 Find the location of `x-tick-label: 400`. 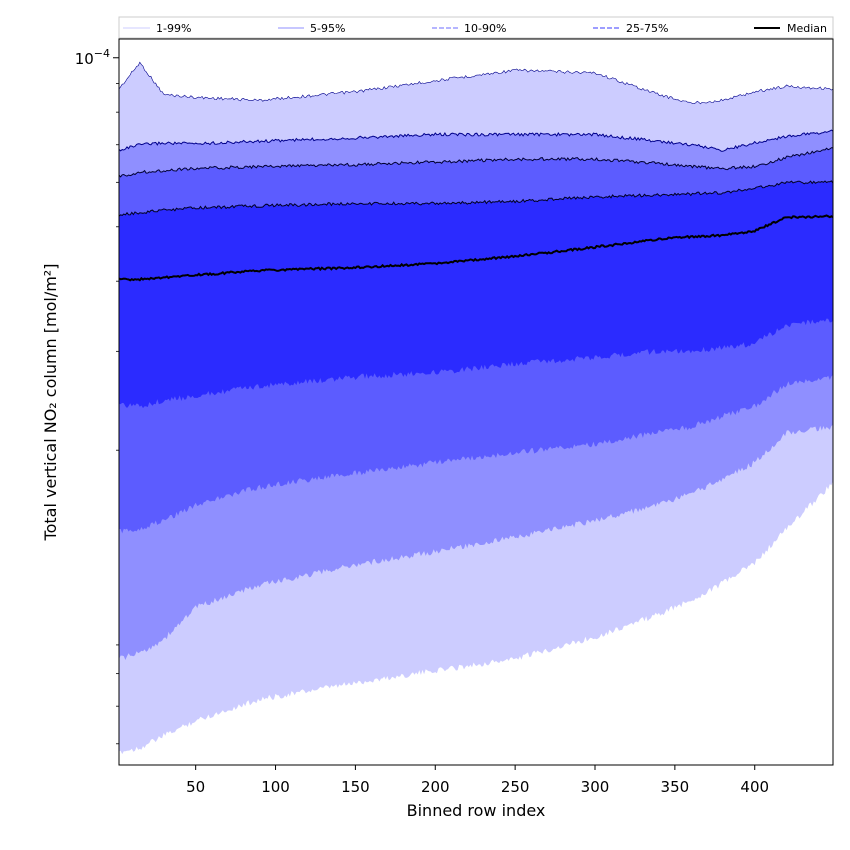

x-tick-label: 400 is located at coordinates (754, 787).